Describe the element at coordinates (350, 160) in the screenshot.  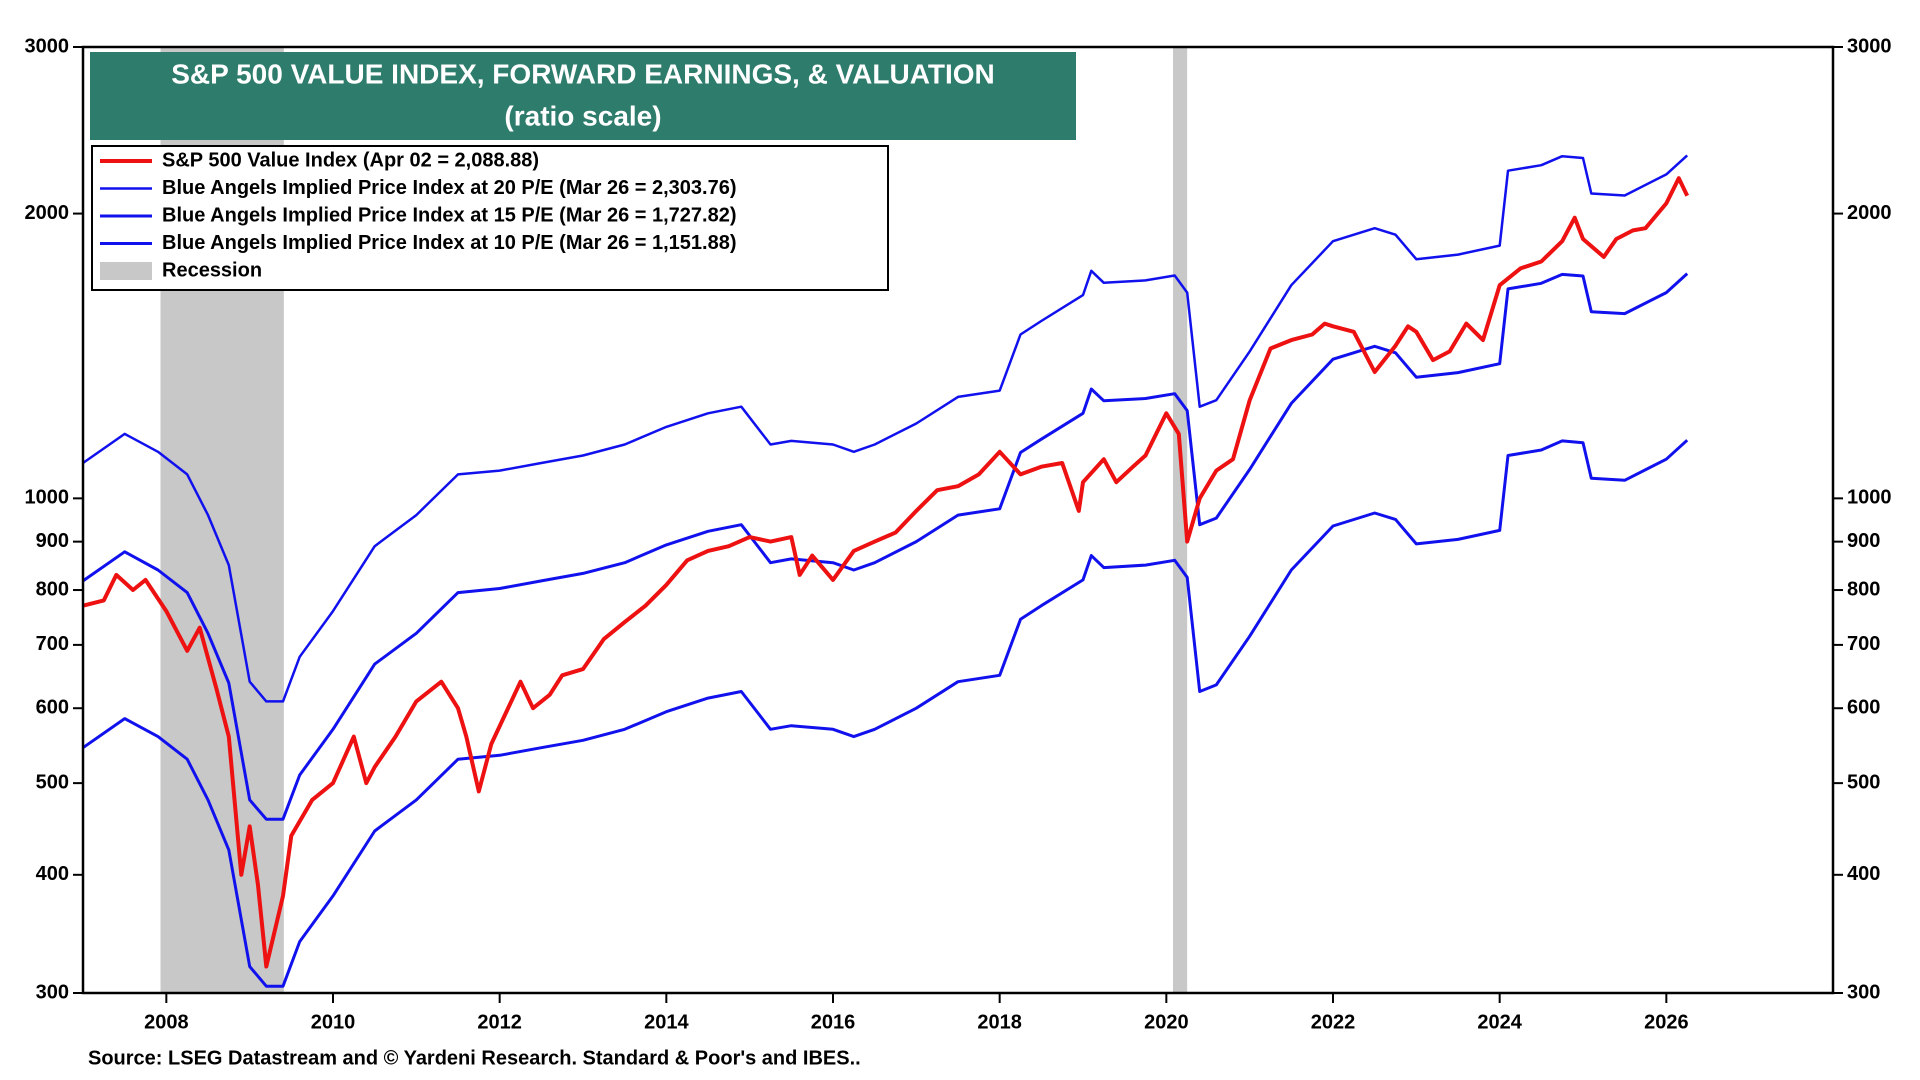
I see `legend-label: S&P 500 Value Index (Apr 02 = 2,088.88)` at that location.